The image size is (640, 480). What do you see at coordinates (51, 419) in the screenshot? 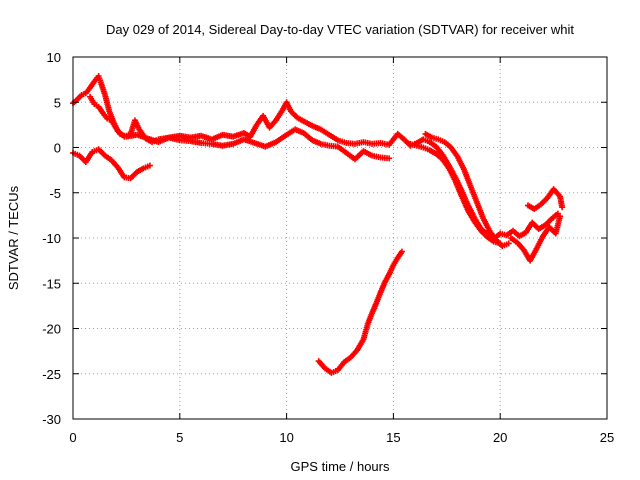
I see `y-tick-label: -30` at bounding box center [51, 419].